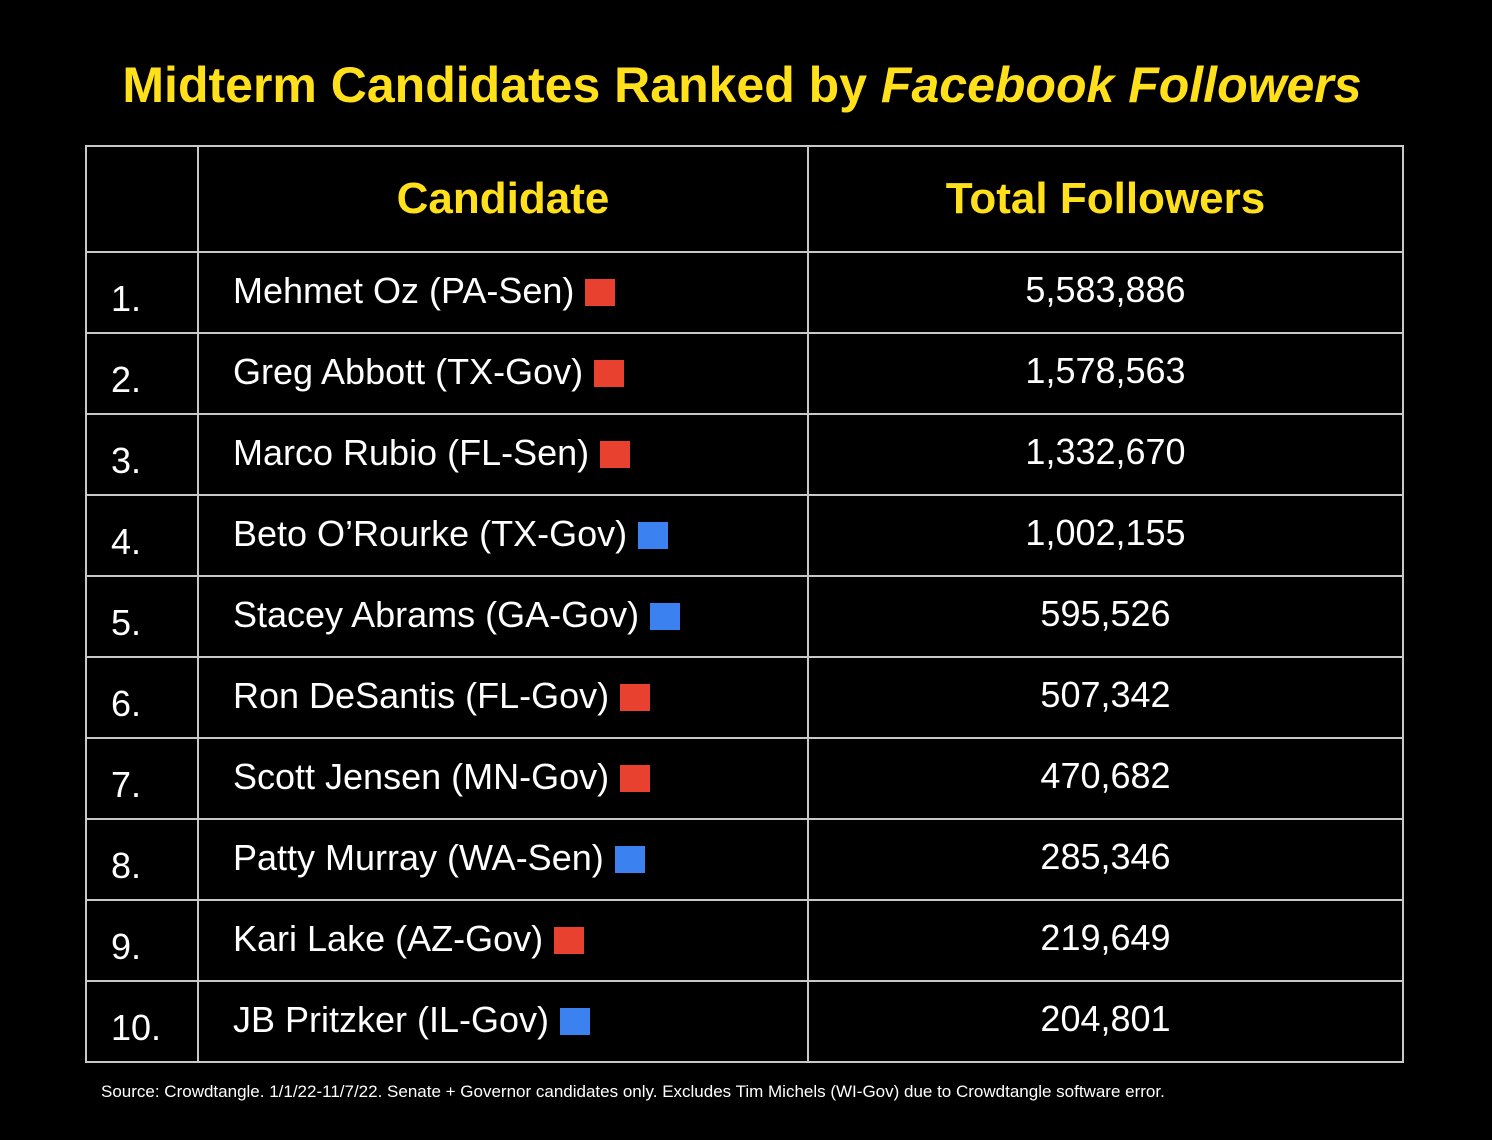 The width and height of the screenshot is (1492, 1140). Describe the element at coordinates (404, 290) in the screenshot. I see `candidate-name: Mehmet Oz (PA-Sen)` at that location.